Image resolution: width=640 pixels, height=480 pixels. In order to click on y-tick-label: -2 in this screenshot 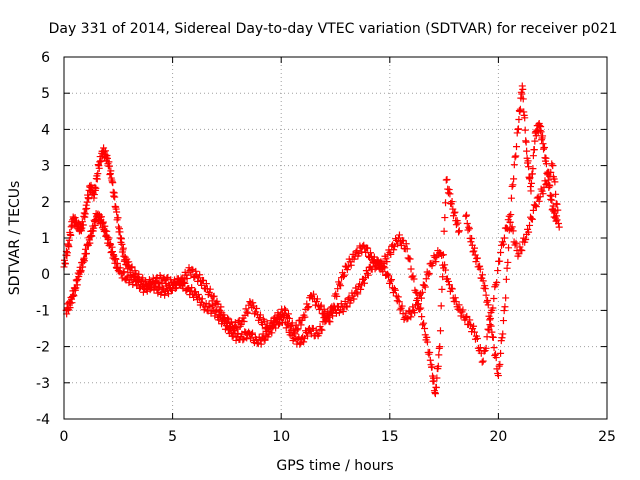, I will do `click(43, 348)`.